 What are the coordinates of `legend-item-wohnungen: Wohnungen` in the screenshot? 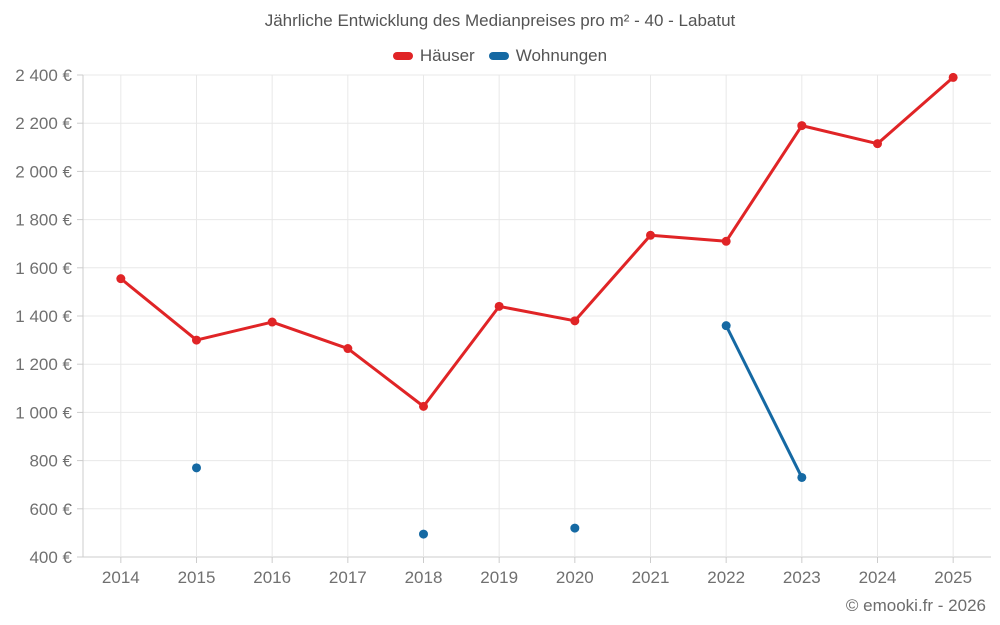 It's located at (548, 56).